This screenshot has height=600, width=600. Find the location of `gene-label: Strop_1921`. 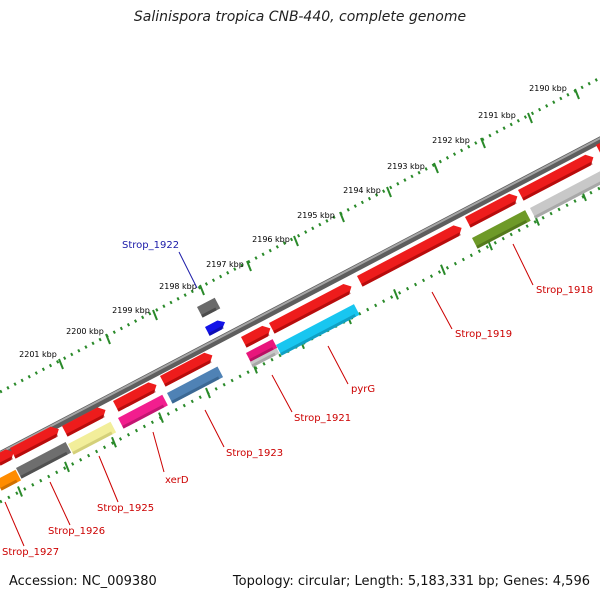

gene-label: Strop_1921 is located at coordinates (322, 418).